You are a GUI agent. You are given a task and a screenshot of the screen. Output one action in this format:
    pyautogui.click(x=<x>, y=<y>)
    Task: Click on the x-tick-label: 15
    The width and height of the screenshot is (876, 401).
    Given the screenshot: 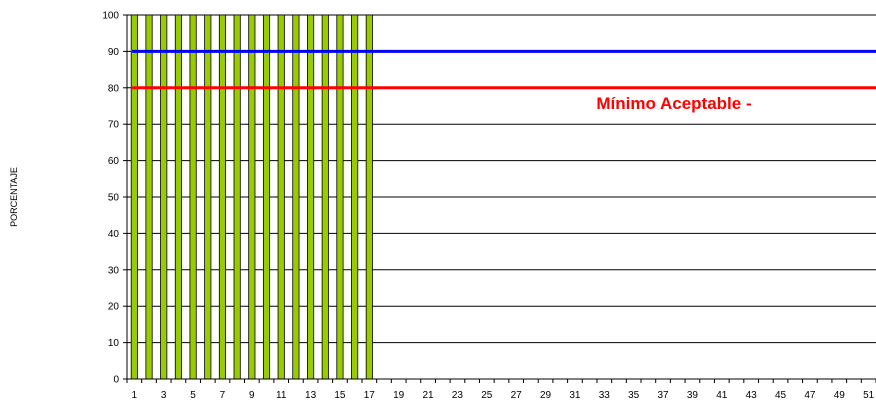 What is the action you would take?
    pyautogui.click(x=340, y=395)
    